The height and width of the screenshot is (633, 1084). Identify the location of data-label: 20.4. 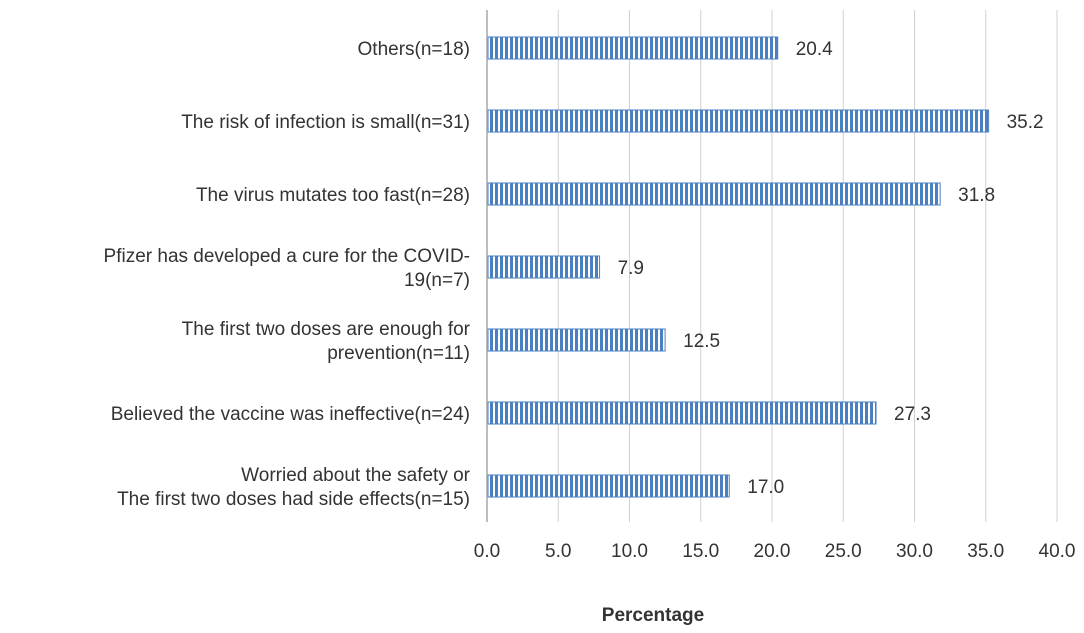
(814, 49).